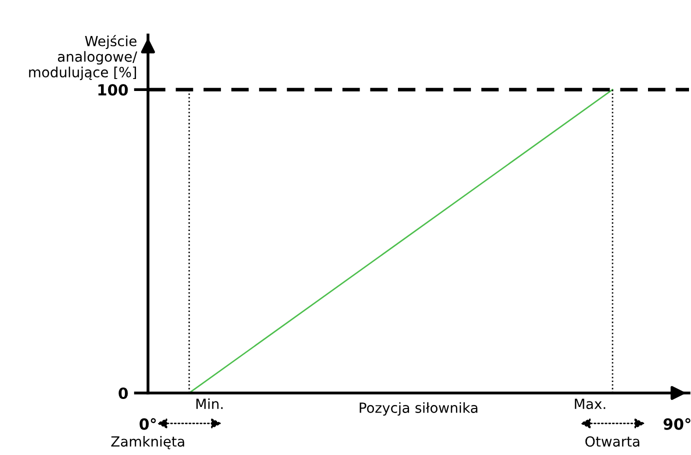 Image resolution: width=691 pixels, height=455 pixels. I want to click on y-axis-title: Wejście analogowe/ modulujące [%], so click(83, 57).